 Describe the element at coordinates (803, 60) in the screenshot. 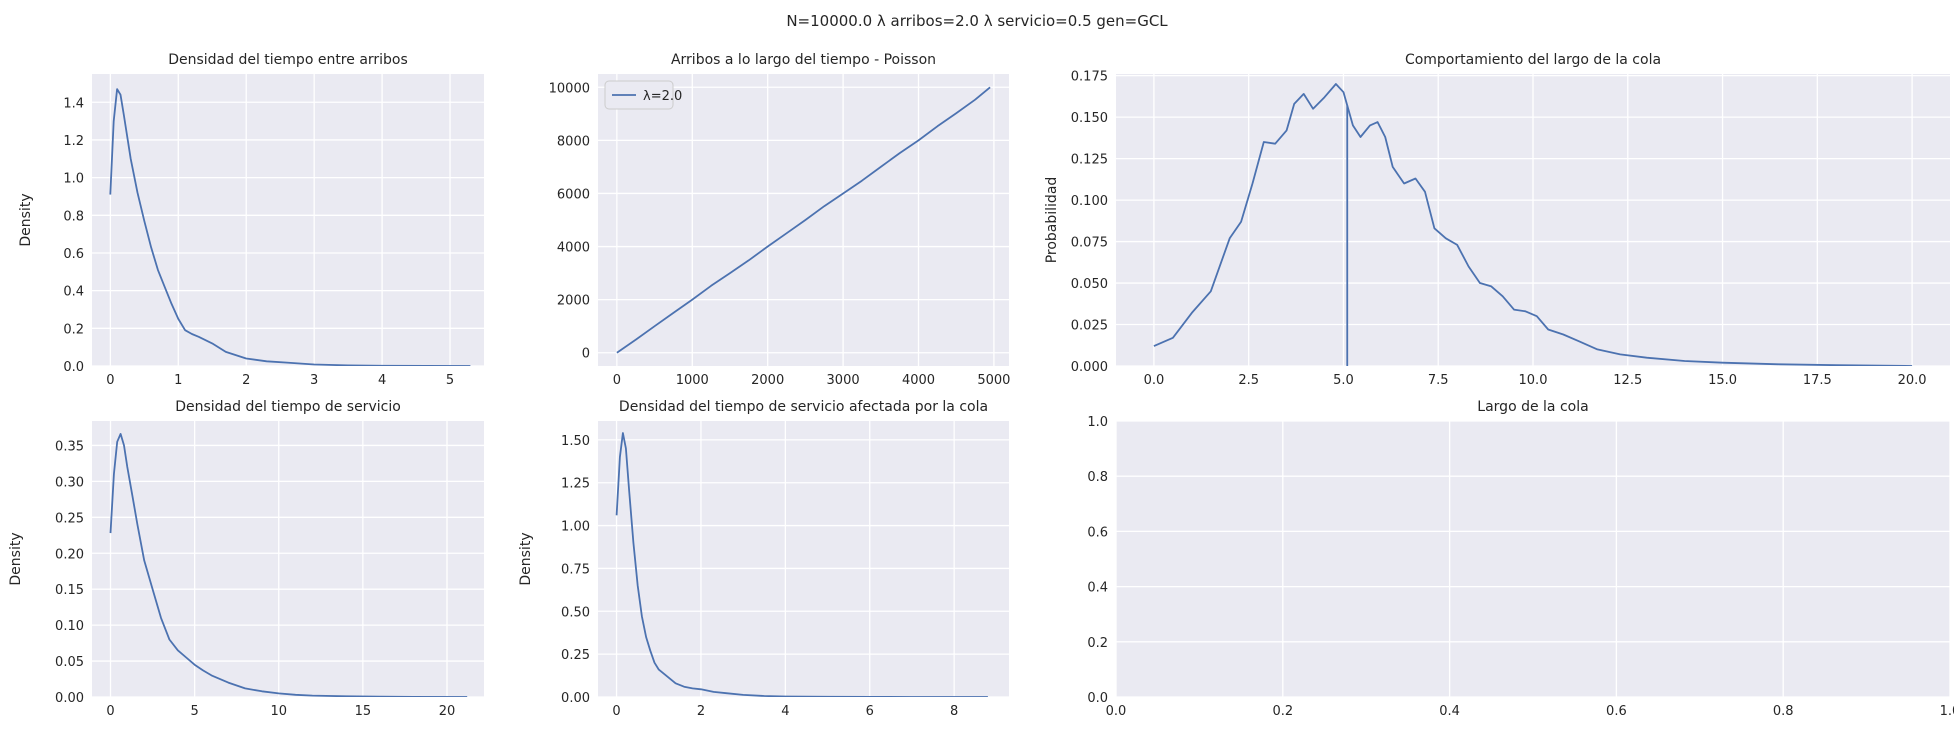

I see `subplot-title: Arribos a lo largo del tiempo - Poisson` at that location.